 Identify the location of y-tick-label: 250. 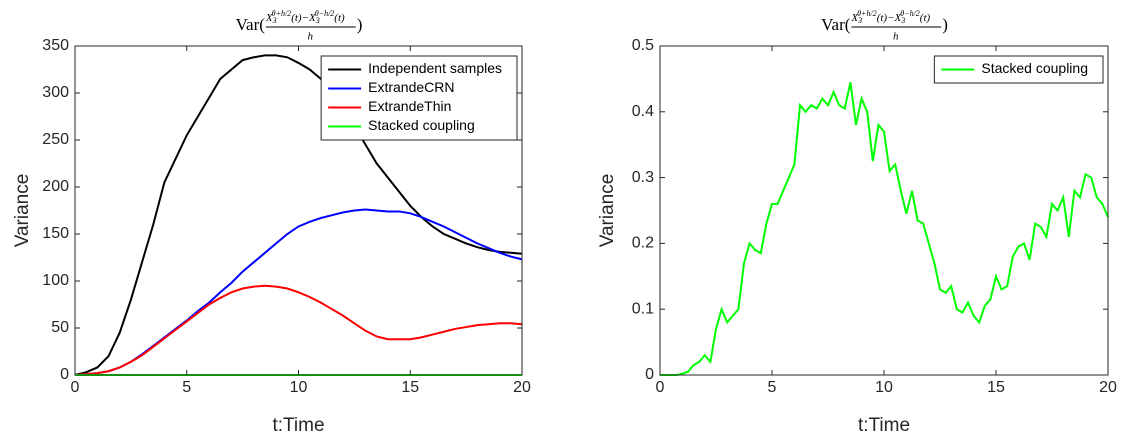
(55, 139).